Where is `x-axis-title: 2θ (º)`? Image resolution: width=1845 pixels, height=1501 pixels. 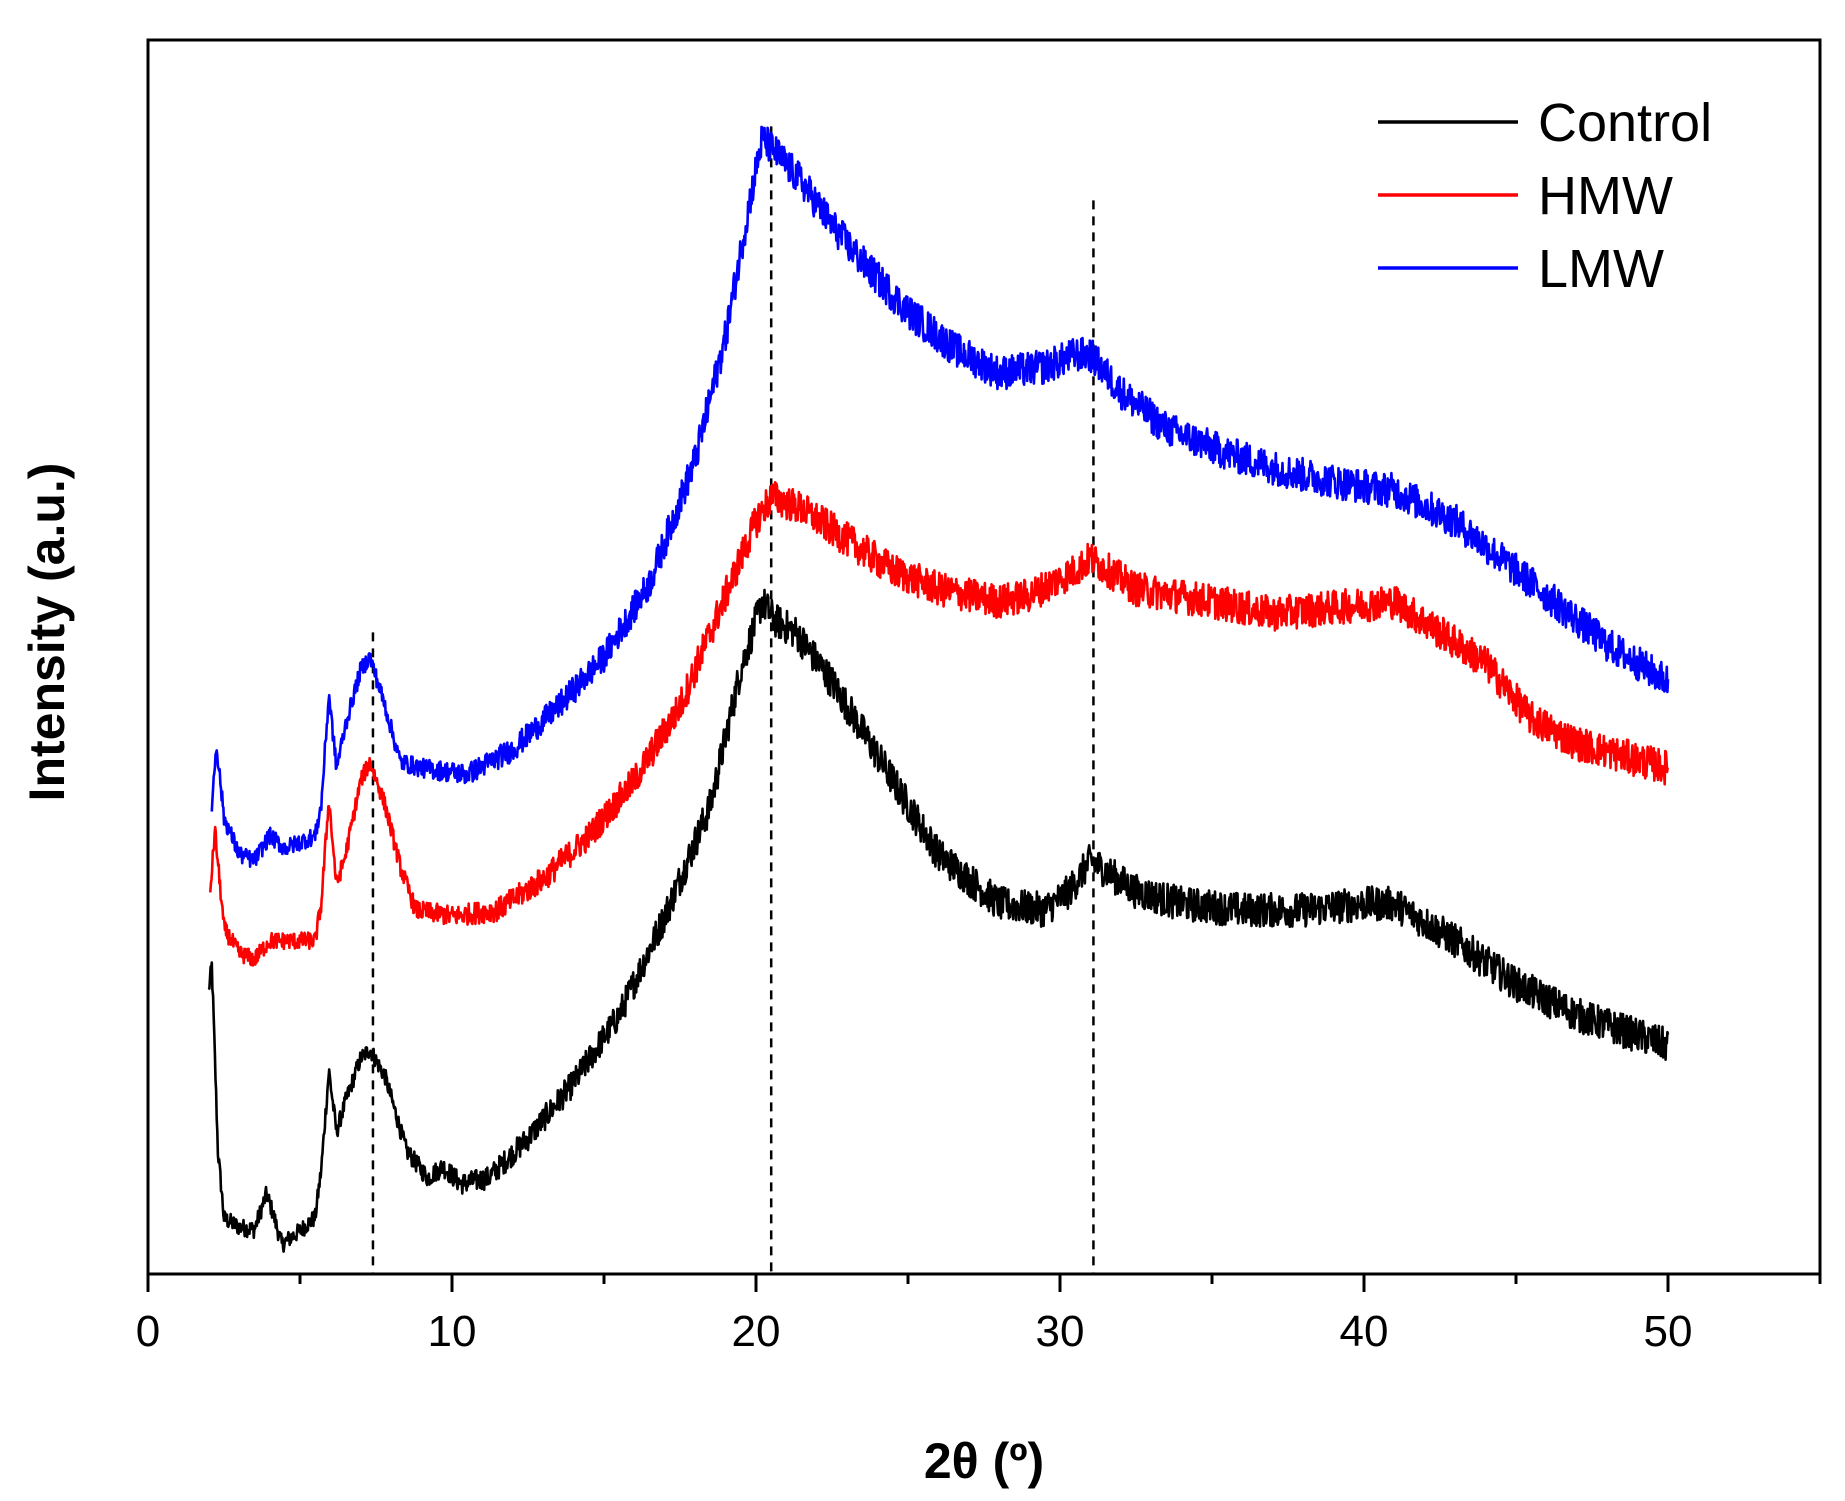
x-axis-title: 2θ (º) is located at coordinates (984, 1461).